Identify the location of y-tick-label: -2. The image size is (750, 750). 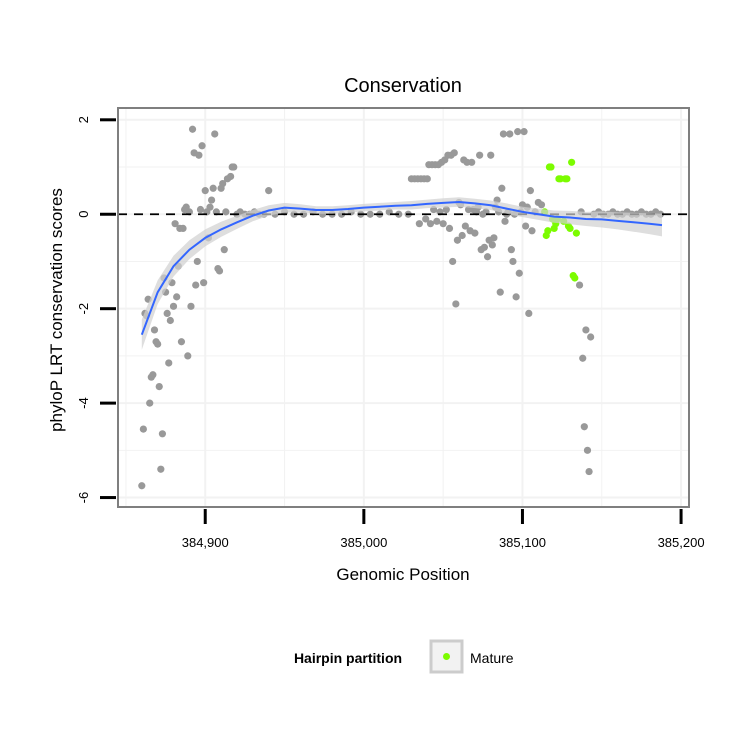
(83, 309).